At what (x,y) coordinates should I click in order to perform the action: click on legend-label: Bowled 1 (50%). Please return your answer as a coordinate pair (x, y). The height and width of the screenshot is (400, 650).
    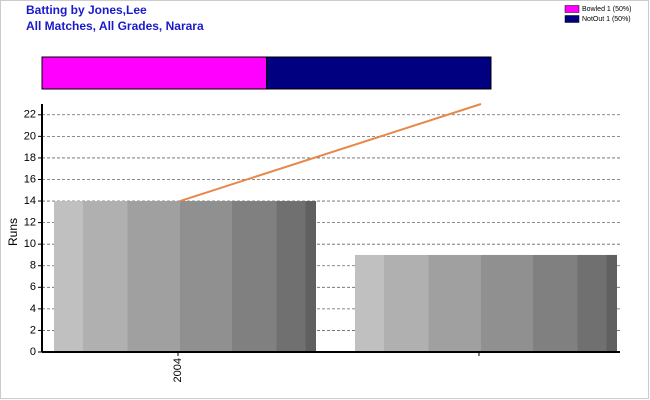
    Looking at the image, I should click on (606, 9).